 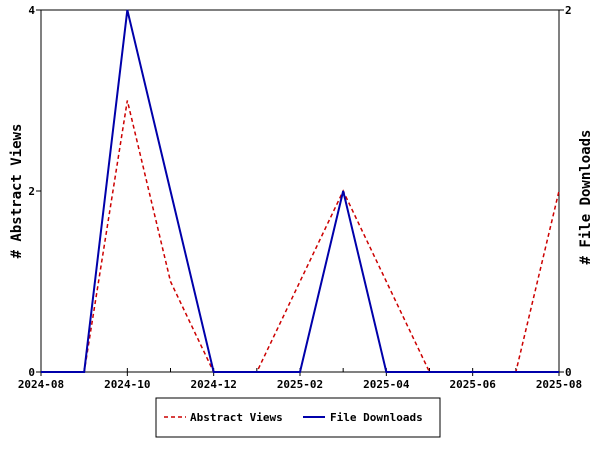 I want to click on legend: Abstract Views File Downloads, so click(x=298, y=417).